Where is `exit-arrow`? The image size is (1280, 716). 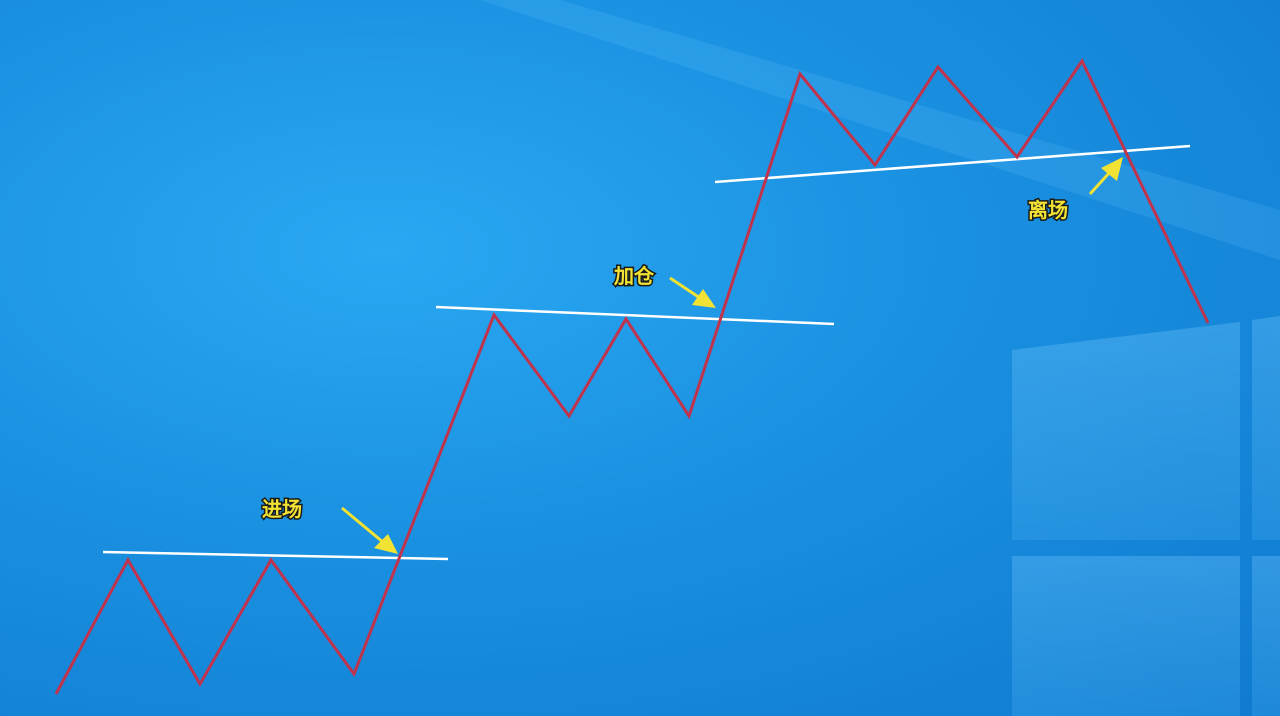 exit-arrow is located at coordinates (1105, 176).